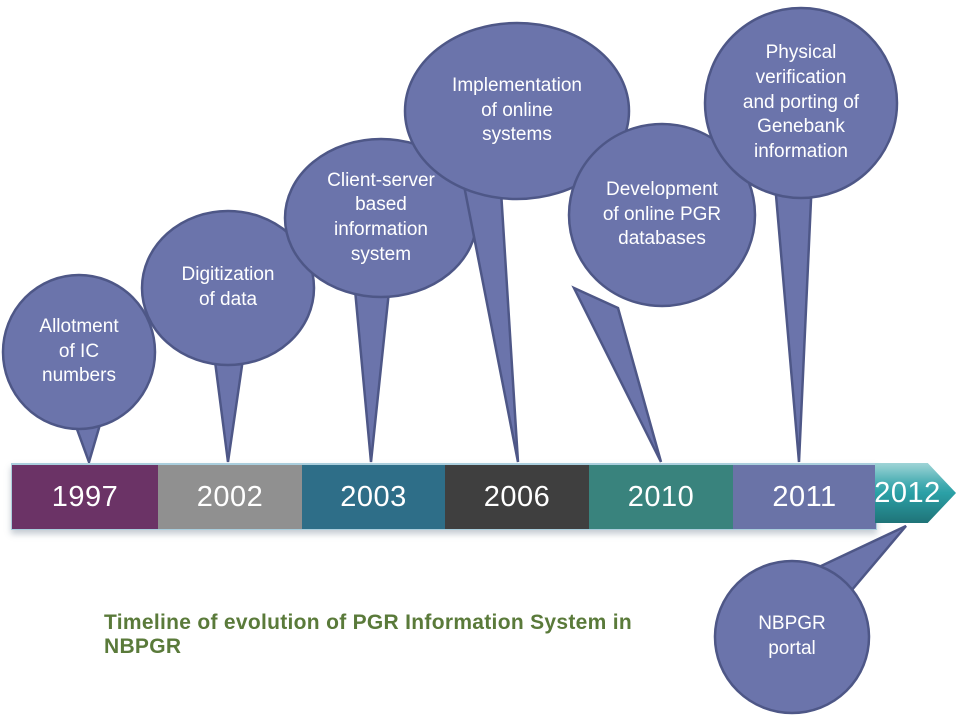 The width and height of the screenshot is (960, 720). I want to click on timeline-segment-2002: 2002, so click(230, 497).